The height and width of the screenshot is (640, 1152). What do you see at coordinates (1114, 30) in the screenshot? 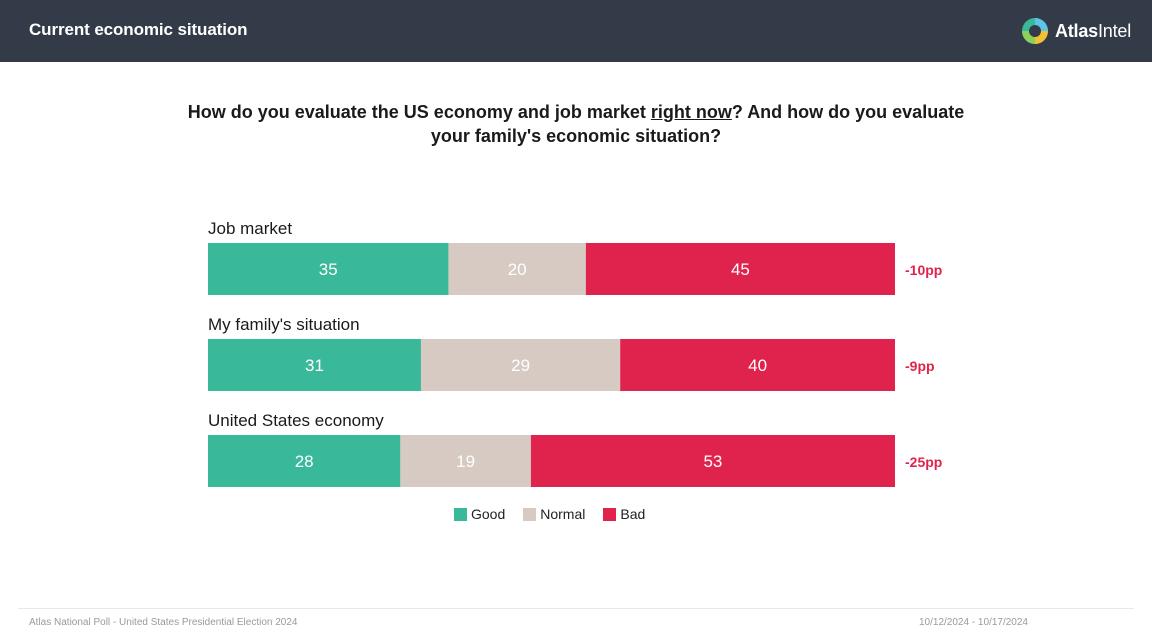
I see `brand-name-regular: Intel` at bounding box center [1114, 30].